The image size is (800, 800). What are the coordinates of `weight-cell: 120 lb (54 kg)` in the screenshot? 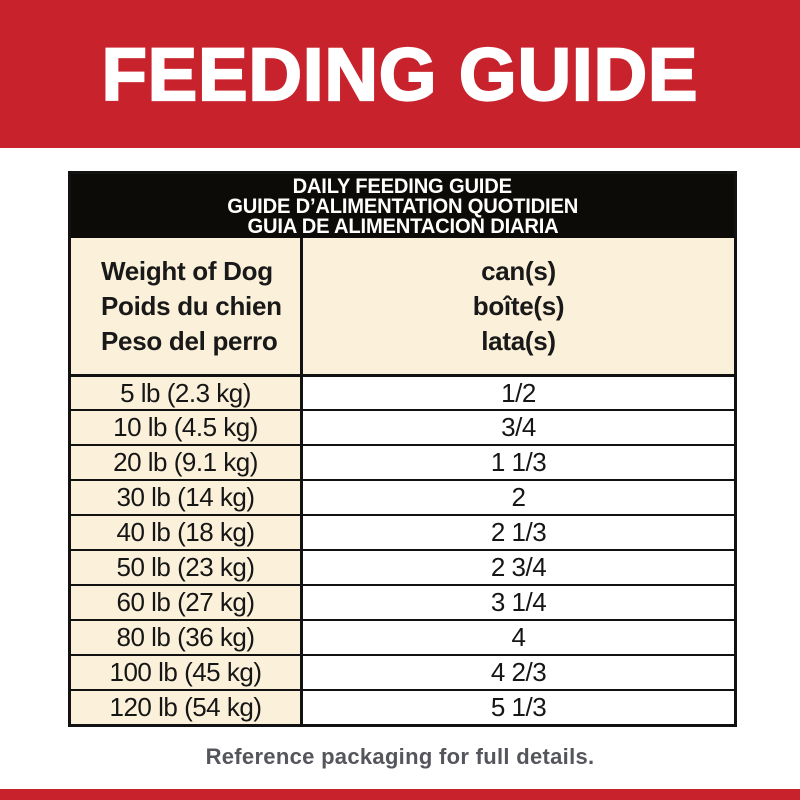 It's located at (187, 707).